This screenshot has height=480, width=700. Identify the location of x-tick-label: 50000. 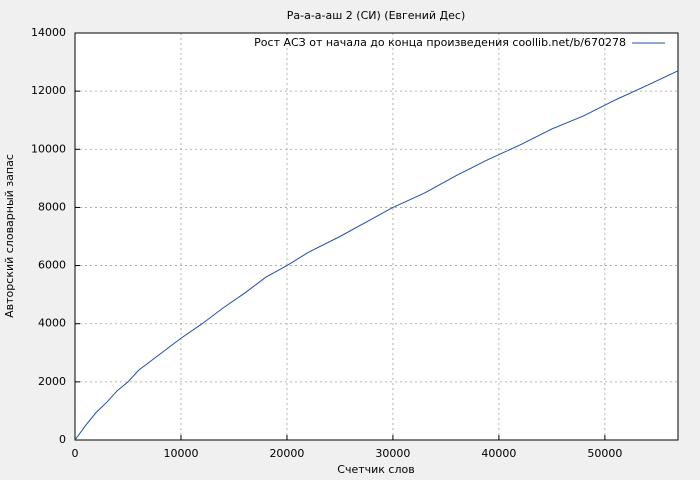
(604, 453).